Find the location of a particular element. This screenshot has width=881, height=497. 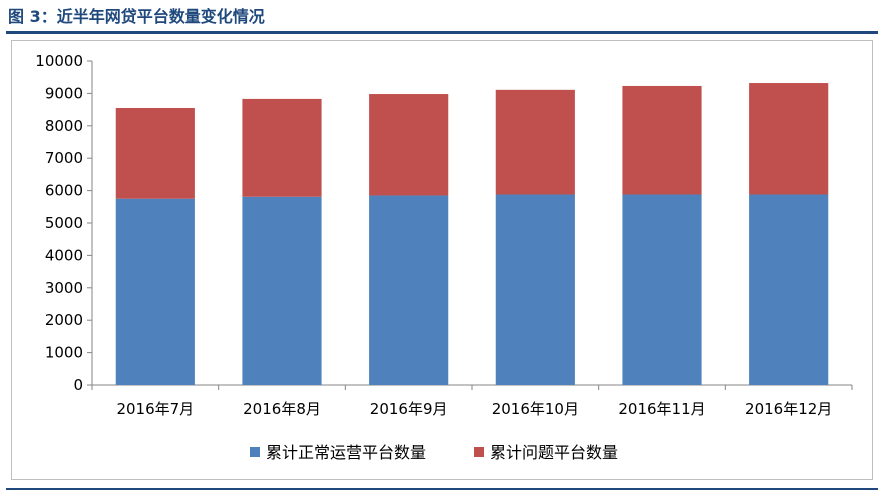

x-tick-label: 2016年10月 is located at coordinates (535, 409).